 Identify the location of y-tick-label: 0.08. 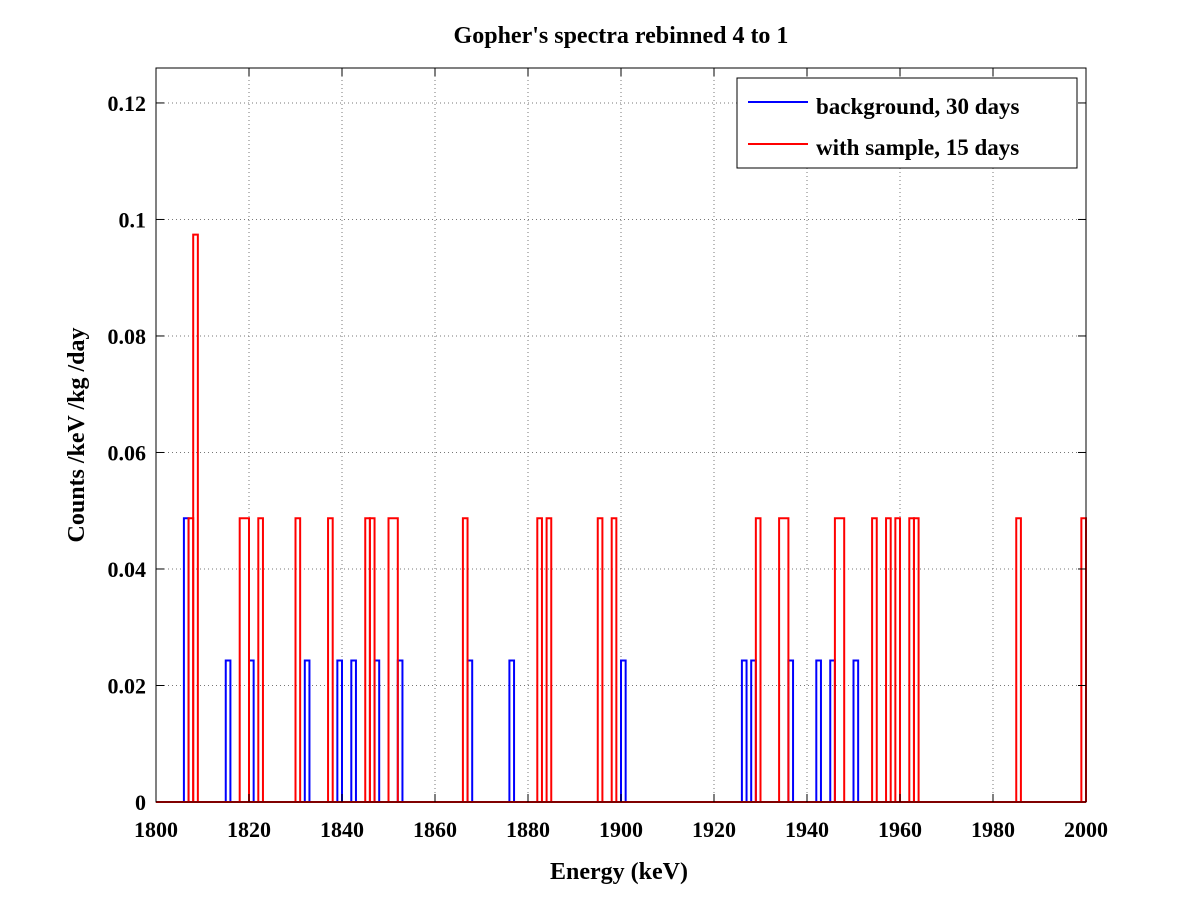
(127, 336).